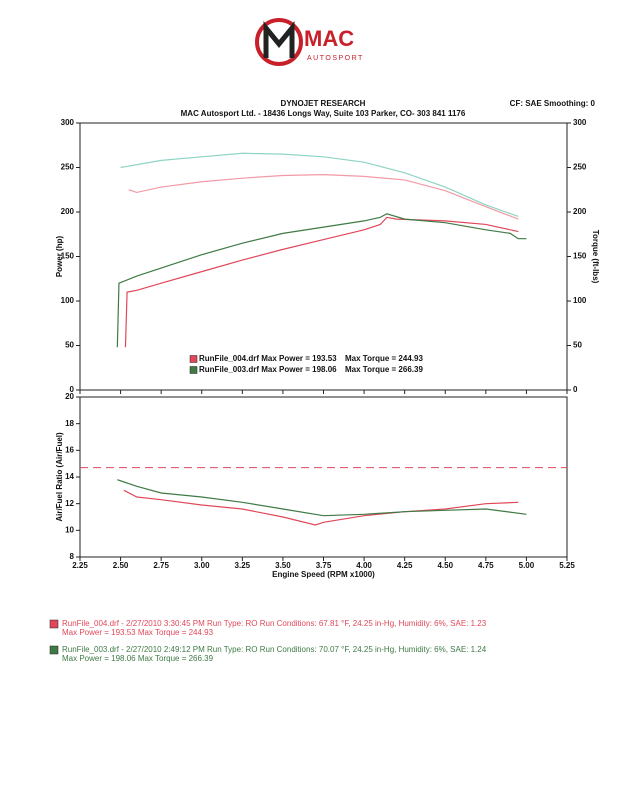 The height and width of the screenshot is (799, 617). Describe the element at coordinates (384, 369) in the screenshot. I see `legend-torque: Max Torque = 266.39` at that location.